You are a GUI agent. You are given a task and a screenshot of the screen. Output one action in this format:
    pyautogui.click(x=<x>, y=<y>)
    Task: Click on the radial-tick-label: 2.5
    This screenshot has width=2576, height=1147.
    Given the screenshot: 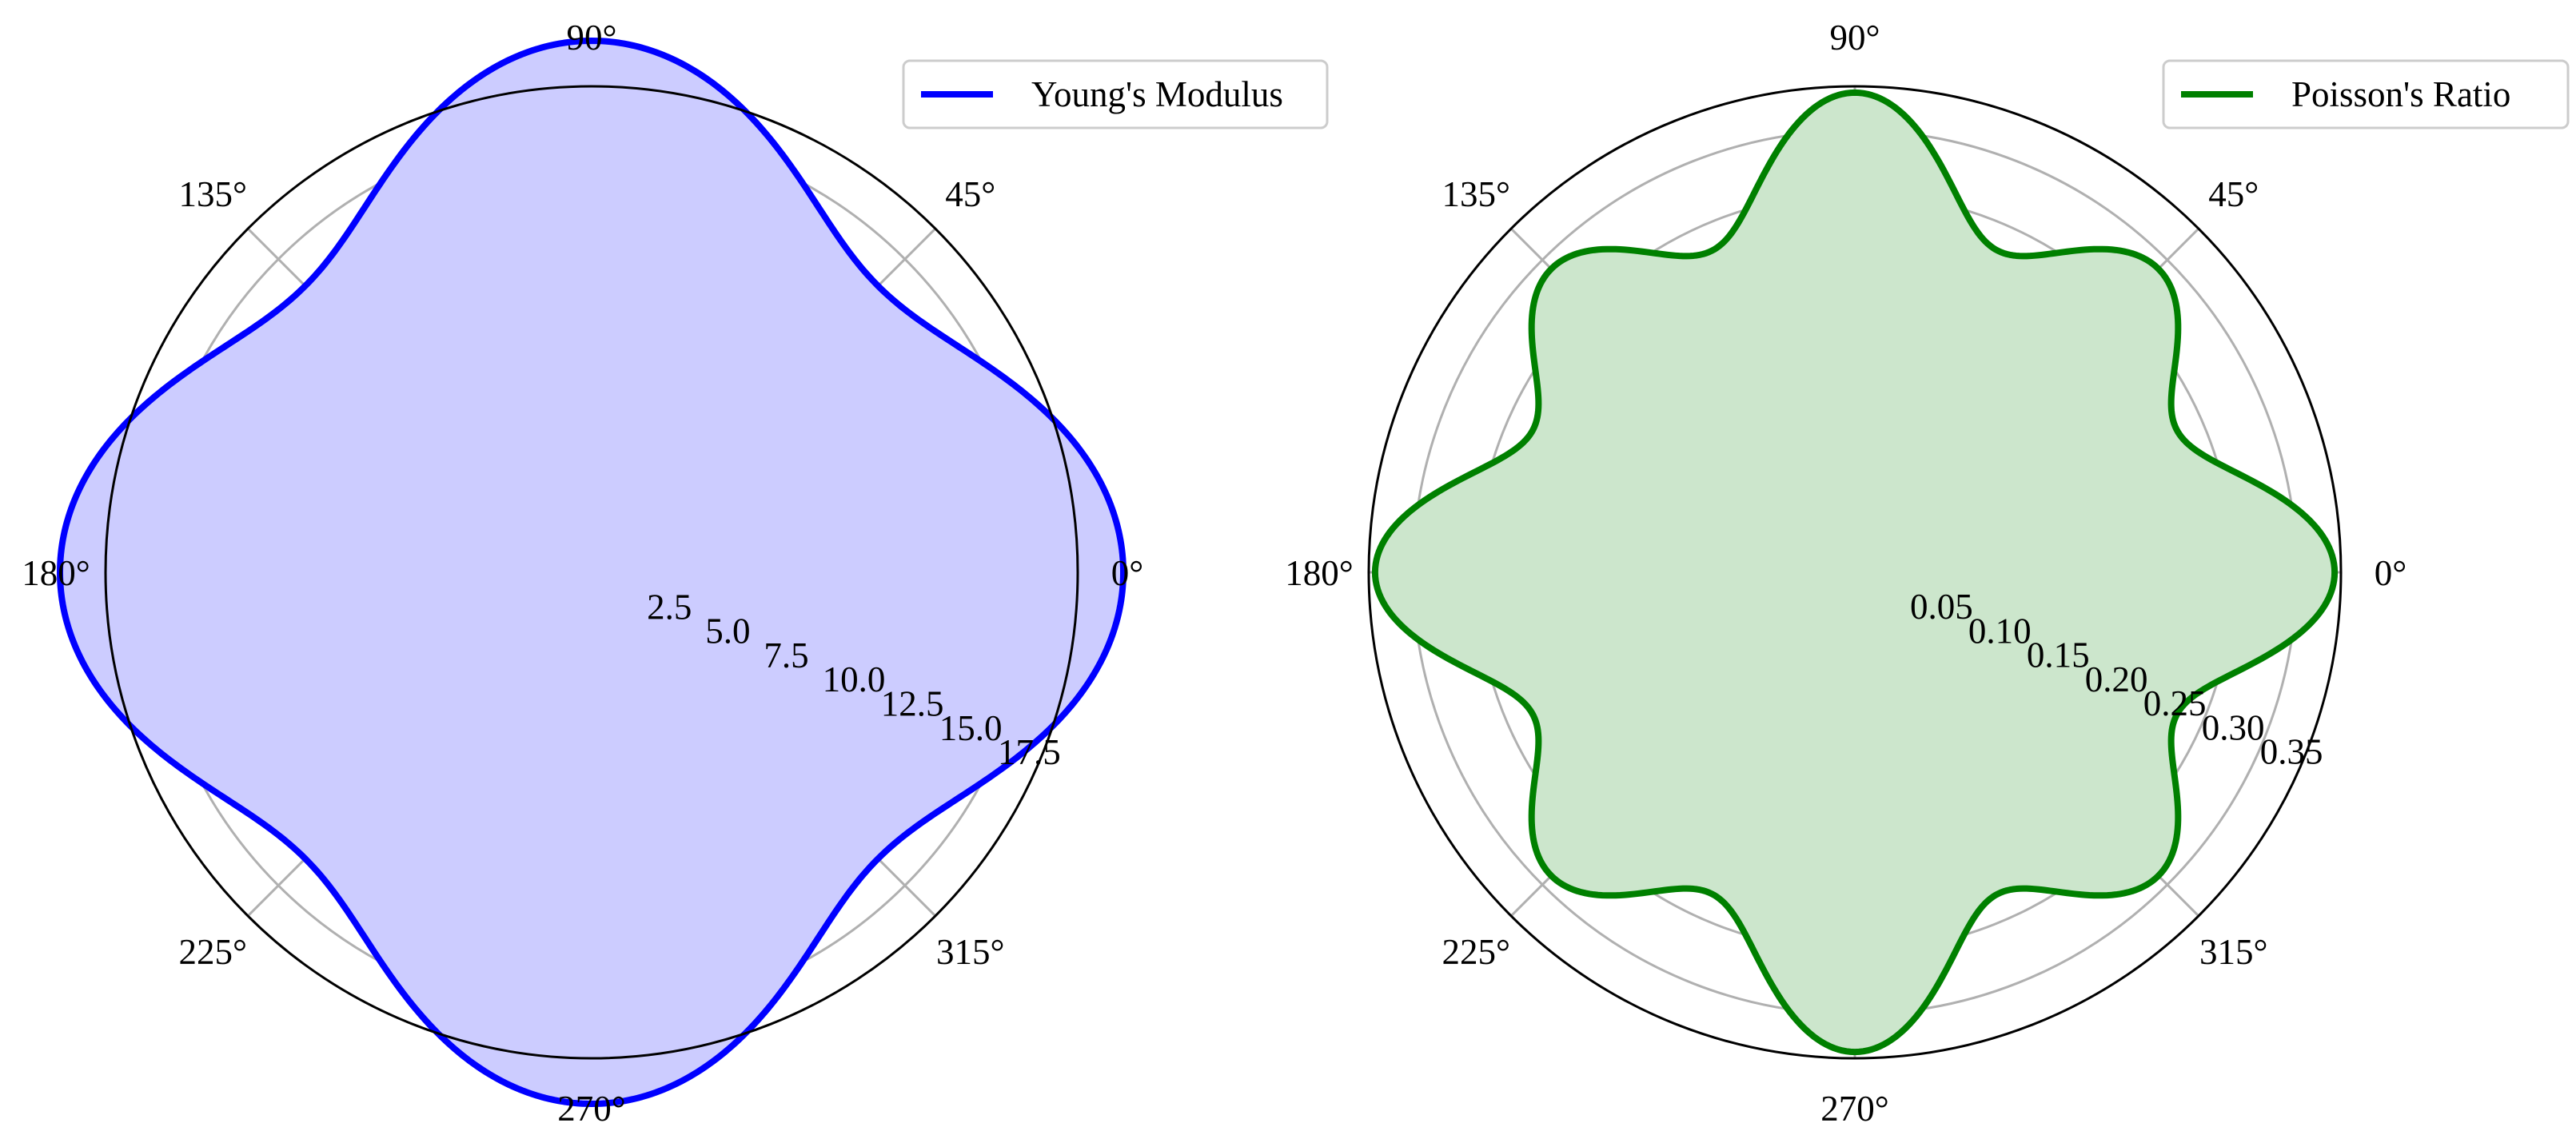 What is the action you would take?
    pyautogui.click(x=669, y=607)
    